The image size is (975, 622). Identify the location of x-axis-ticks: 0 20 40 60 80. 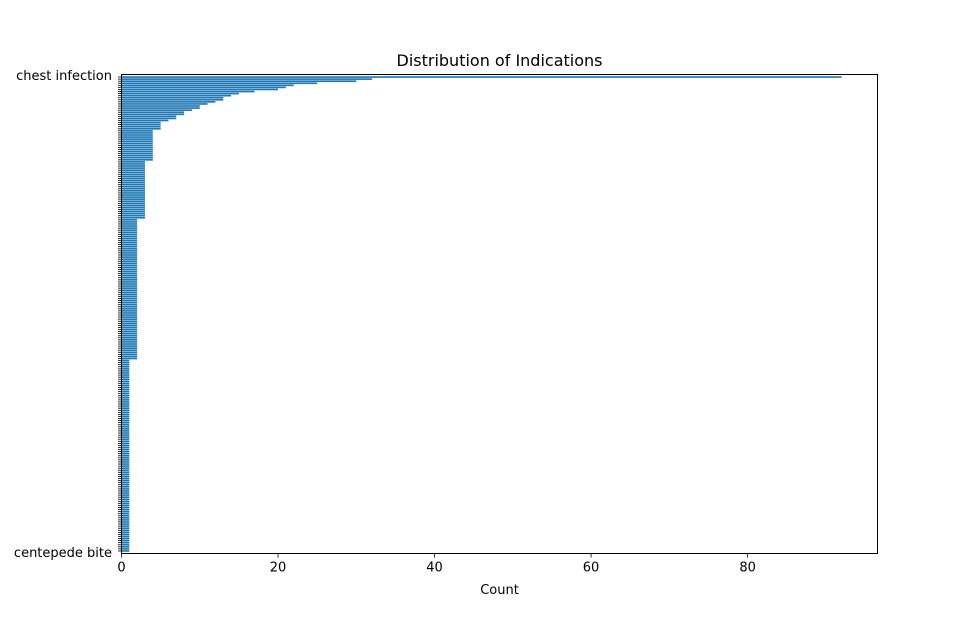
(436, 564).